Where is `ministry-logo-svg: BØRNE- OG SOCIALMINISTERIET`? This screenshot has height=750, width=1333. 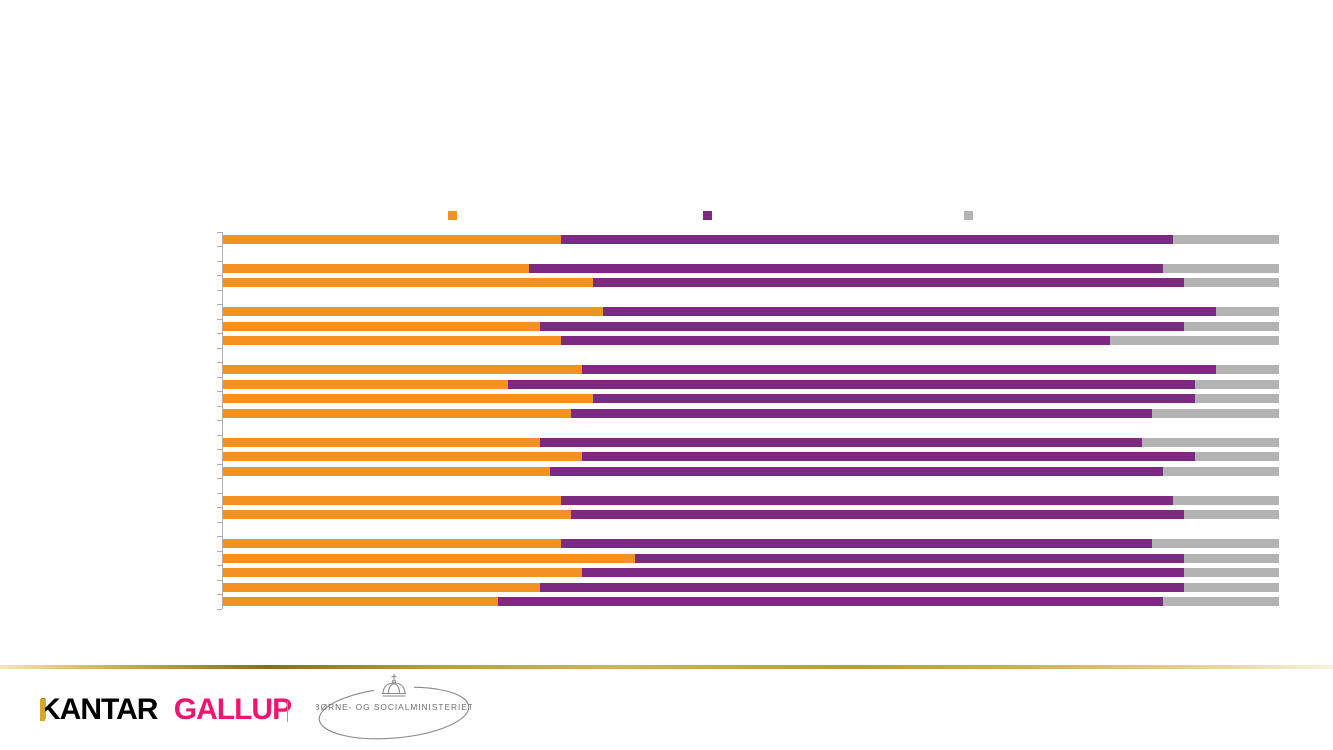 ministry-logo-svg: BØRNE- OG SOCIALMINISTERIET is located at coordinates (393, 707).